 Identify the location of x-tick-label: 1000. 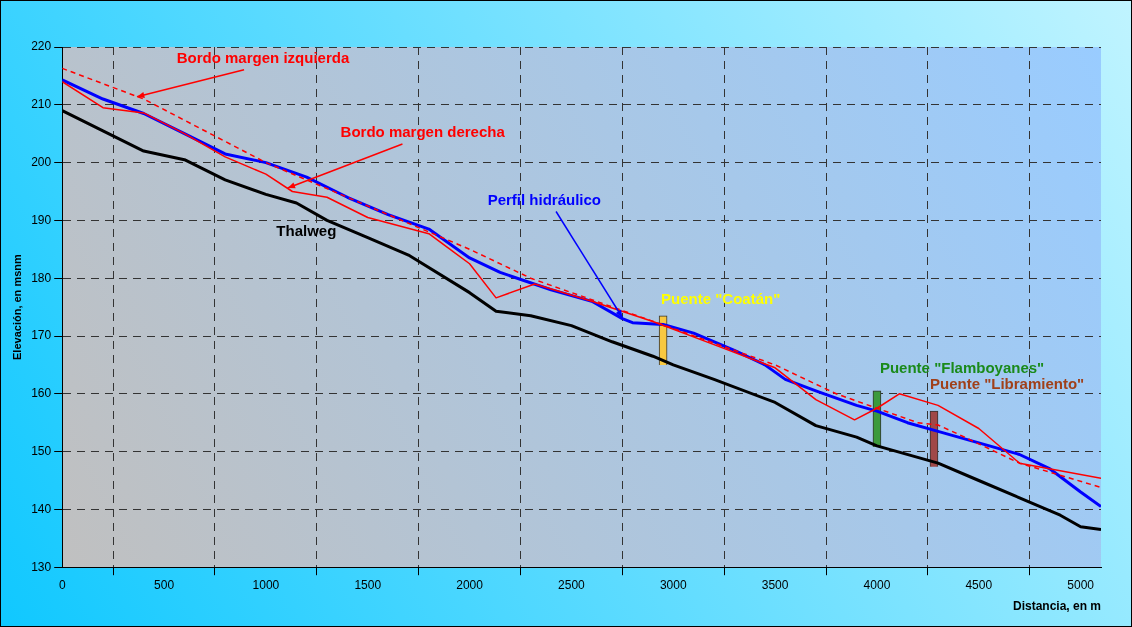
(266, 584).